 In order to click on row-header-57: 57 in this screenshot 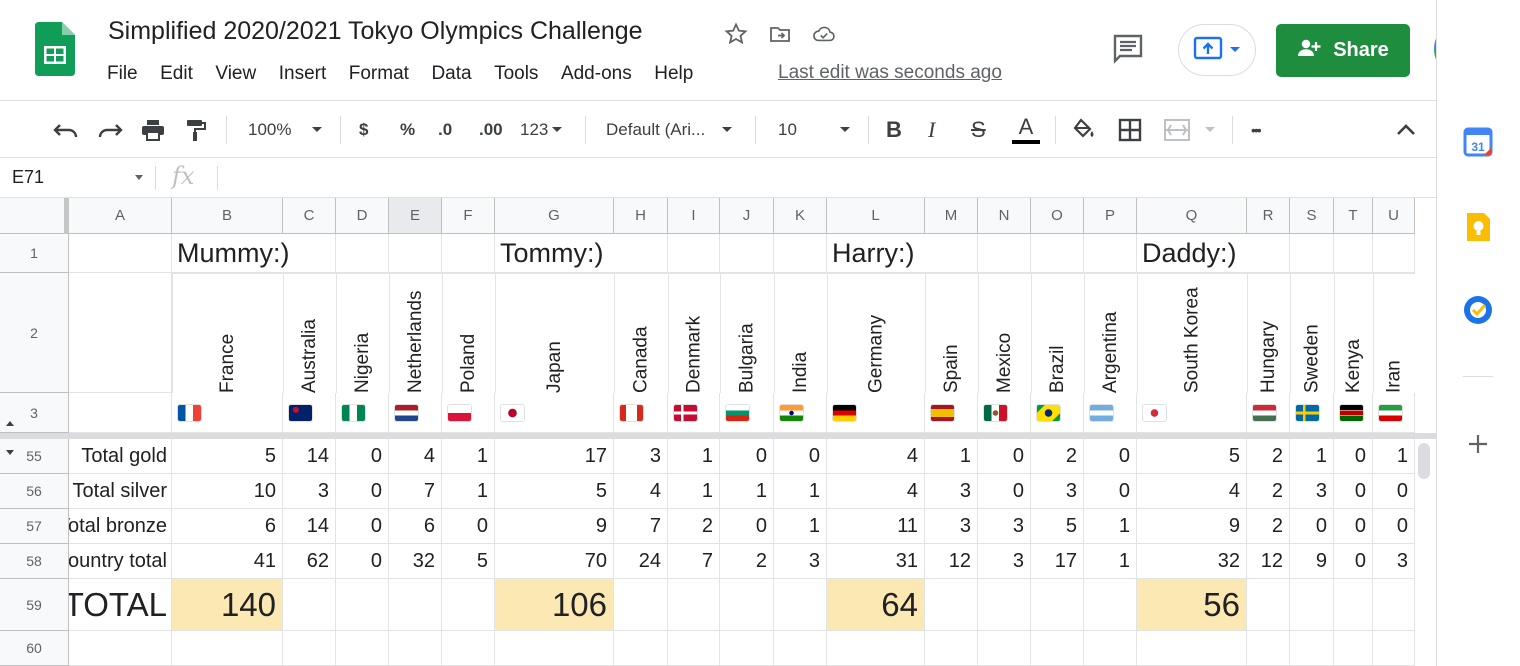, I will do `click(34, 526)`.